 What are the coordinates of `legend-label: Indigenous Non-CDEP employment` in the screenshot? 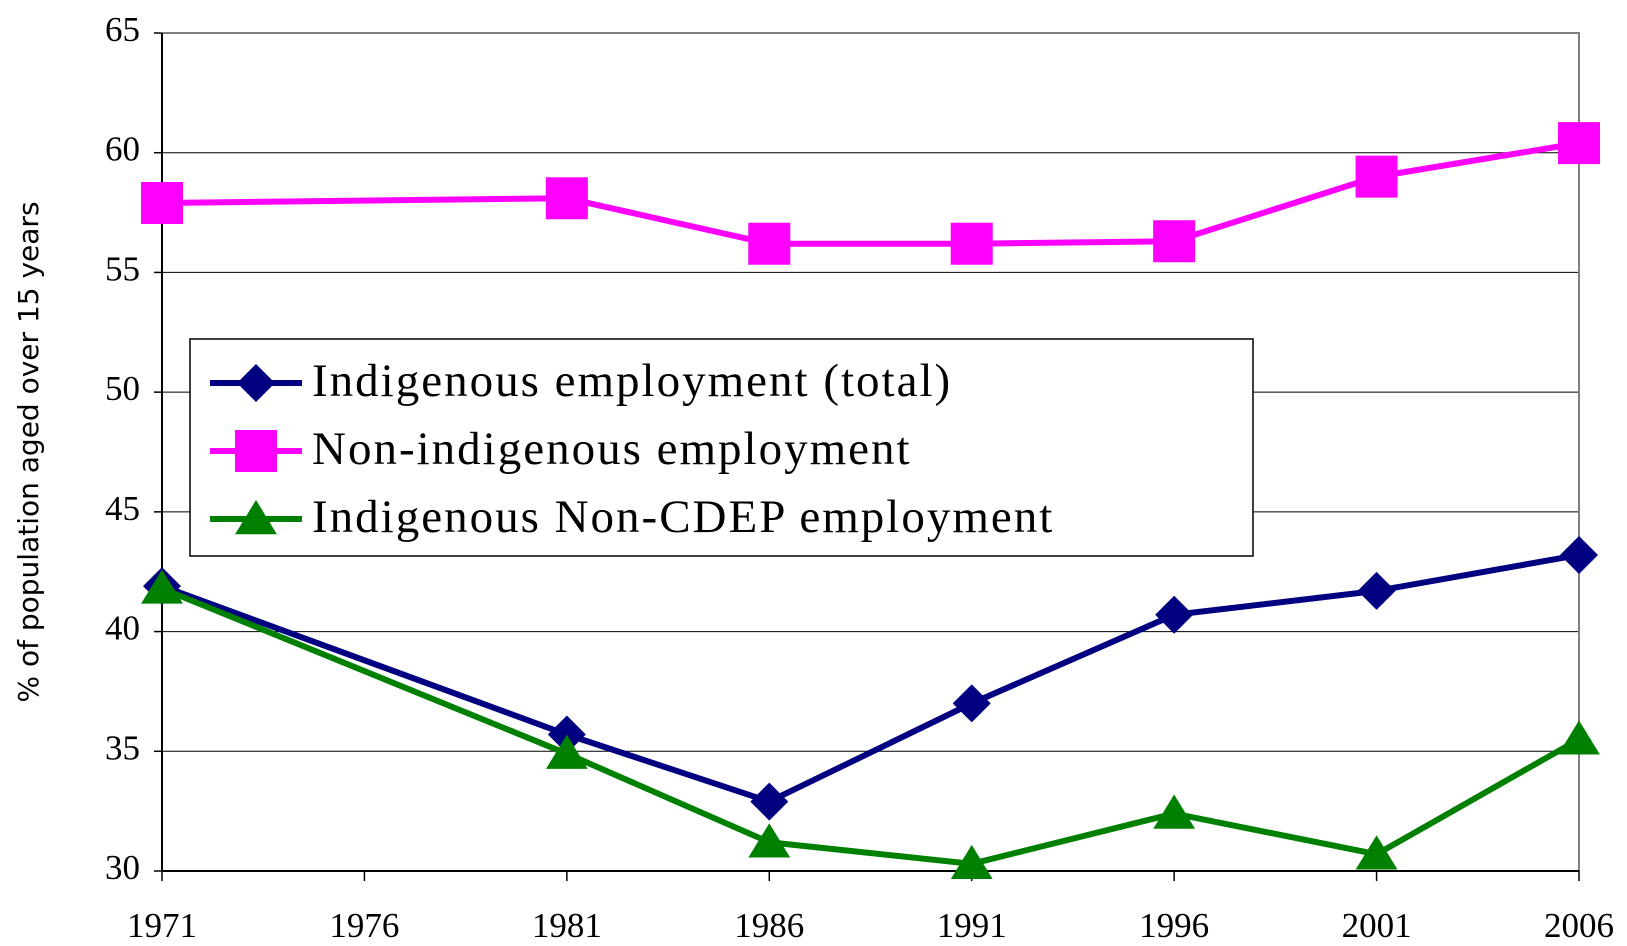 It's located at (683, 517).